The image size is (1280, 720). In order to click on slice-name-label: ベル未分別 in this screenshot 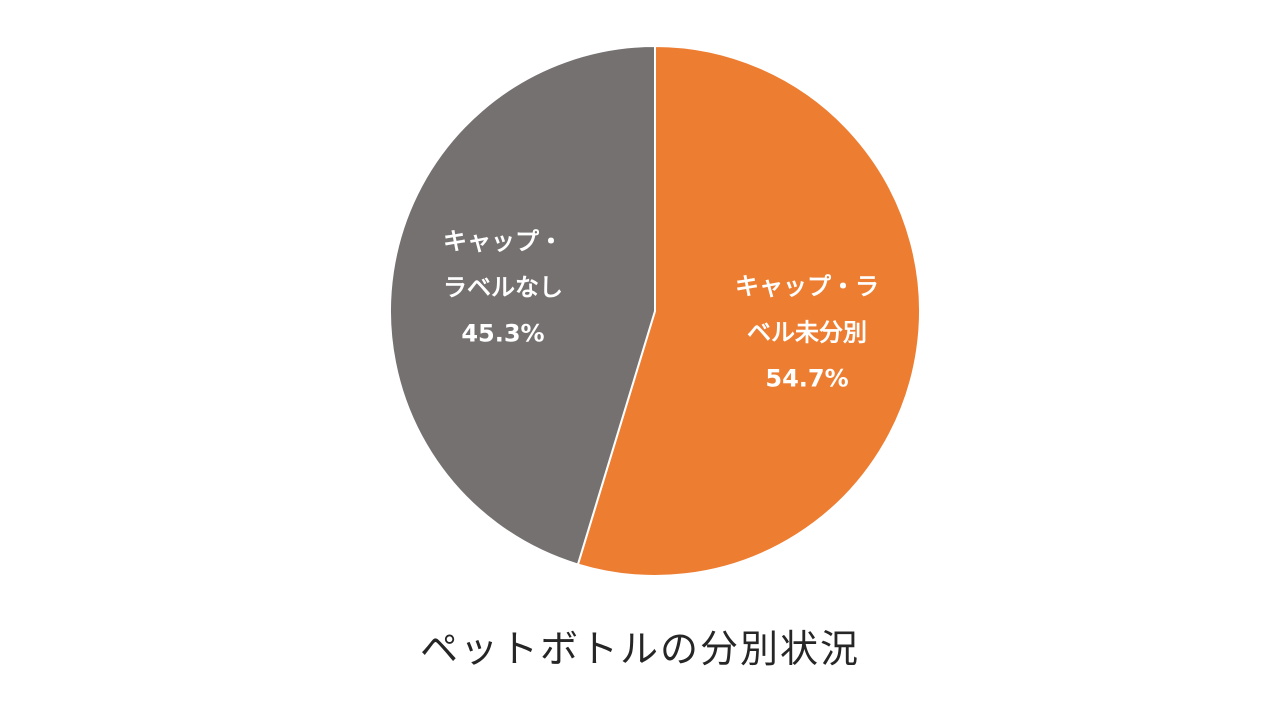, I will do `click(807, 333)`.